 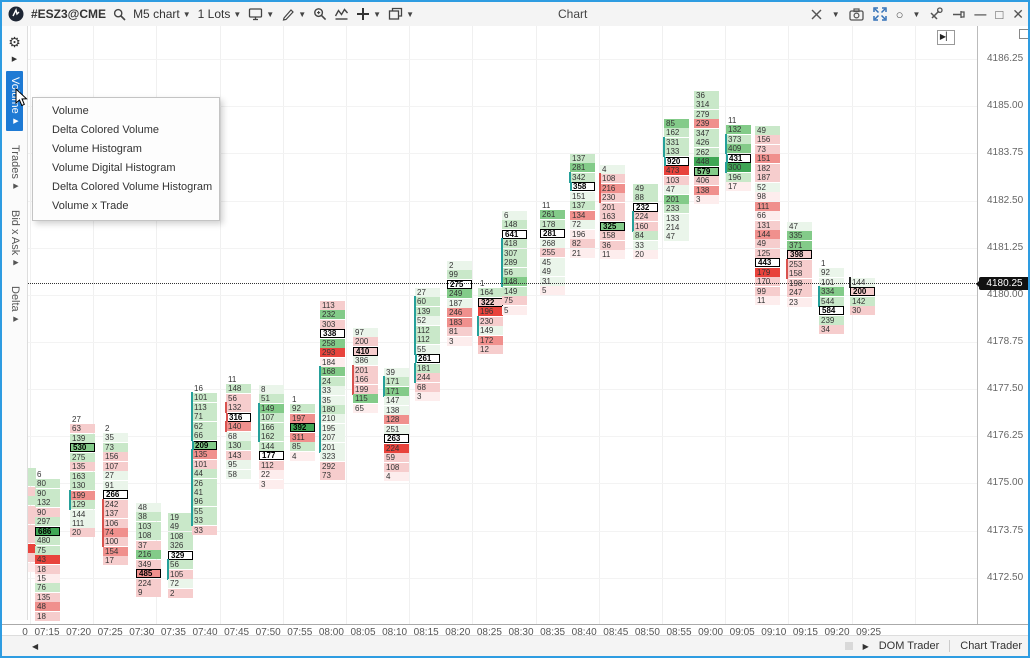 What do you see at coordinates (396, 458) in the screenshot?
I see `footprint-cell: 59` at bounding box center [396, 458].